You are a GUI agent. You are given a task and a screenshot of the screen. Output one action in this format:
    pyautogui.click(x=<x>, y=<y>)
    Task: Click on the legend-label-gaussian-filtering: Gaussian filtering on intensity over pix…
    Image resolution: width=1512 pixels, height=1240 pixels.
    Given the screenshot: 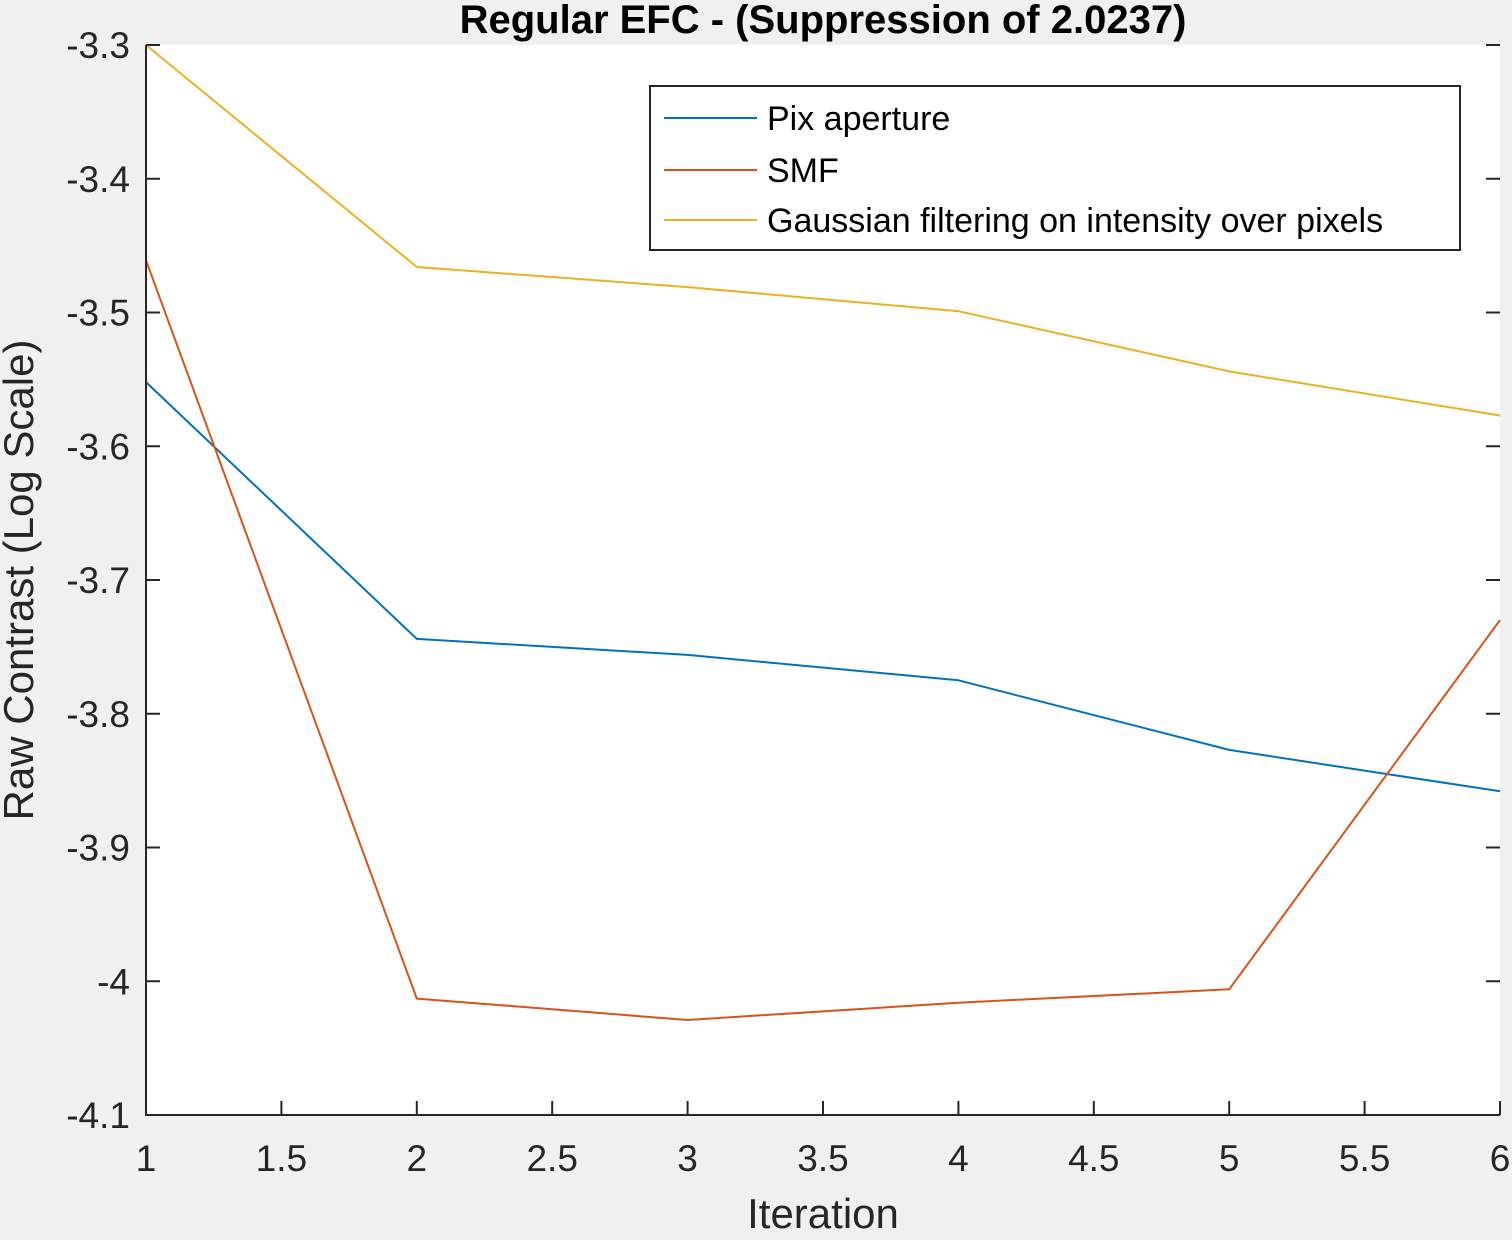 What is the action you would take?
    pyautogui.click(x=1075, y=221)
    